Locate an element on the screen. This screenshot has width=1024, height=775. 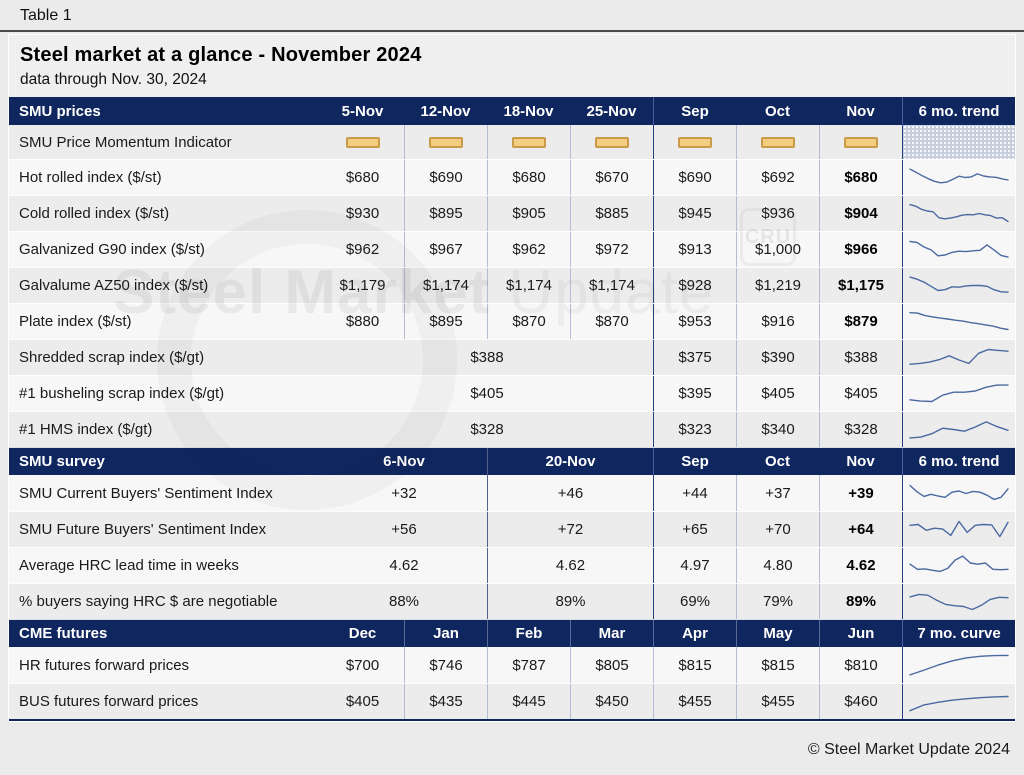
survey-biweekly-value: 4.62 is located at coordinates (404, 565).